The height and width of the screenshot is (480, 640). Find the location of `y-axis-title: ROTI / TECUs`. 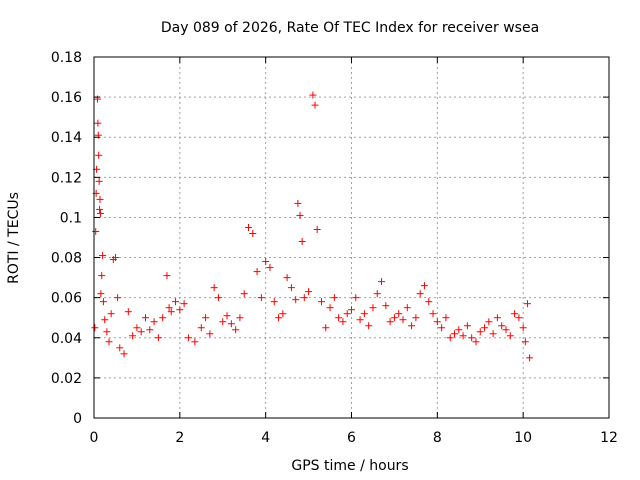

y-axis-title: ROTI / TECUs is located at coordinates (14, 238).